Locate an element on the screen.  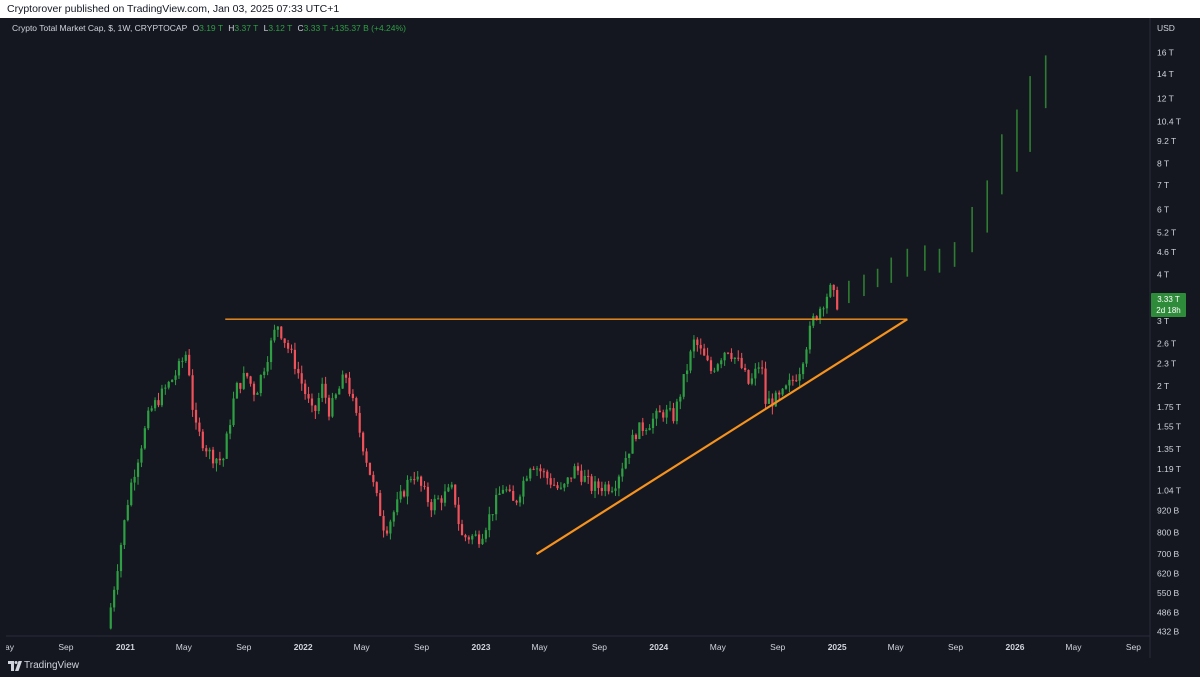
price-tick-label: 920 B is located at coordinates (1168, 510).